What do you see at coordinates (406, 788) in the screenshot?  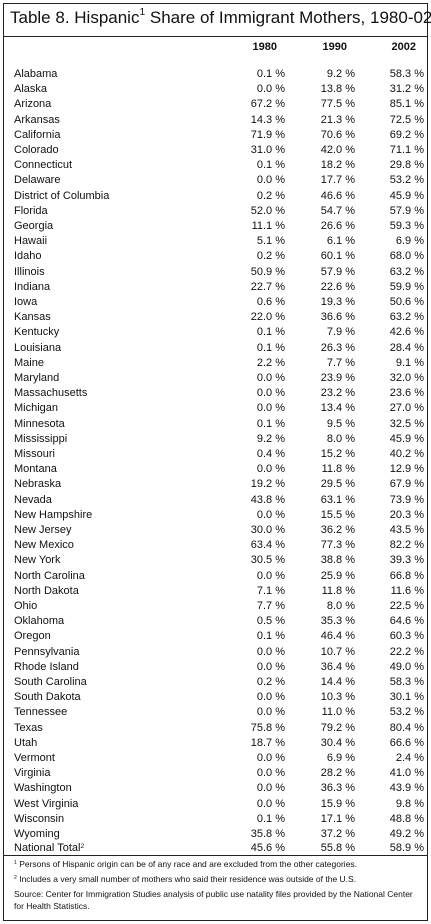 I see `cell-value: 43.9 %` at bounding box center [406, 788].